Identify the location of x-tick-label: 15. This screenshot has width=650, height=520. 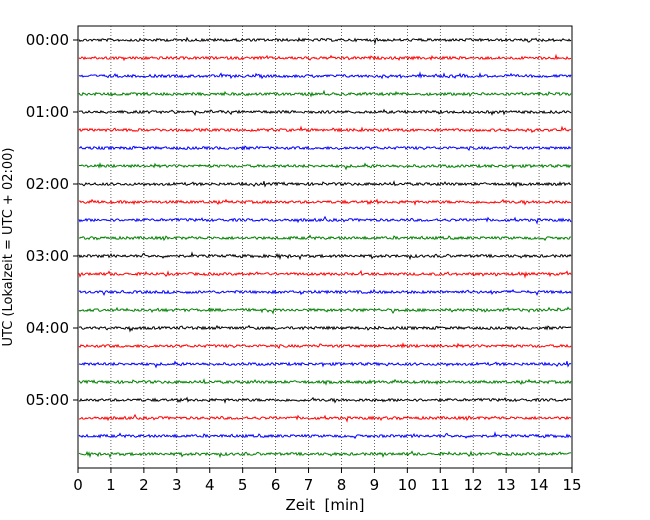
(571, 485).